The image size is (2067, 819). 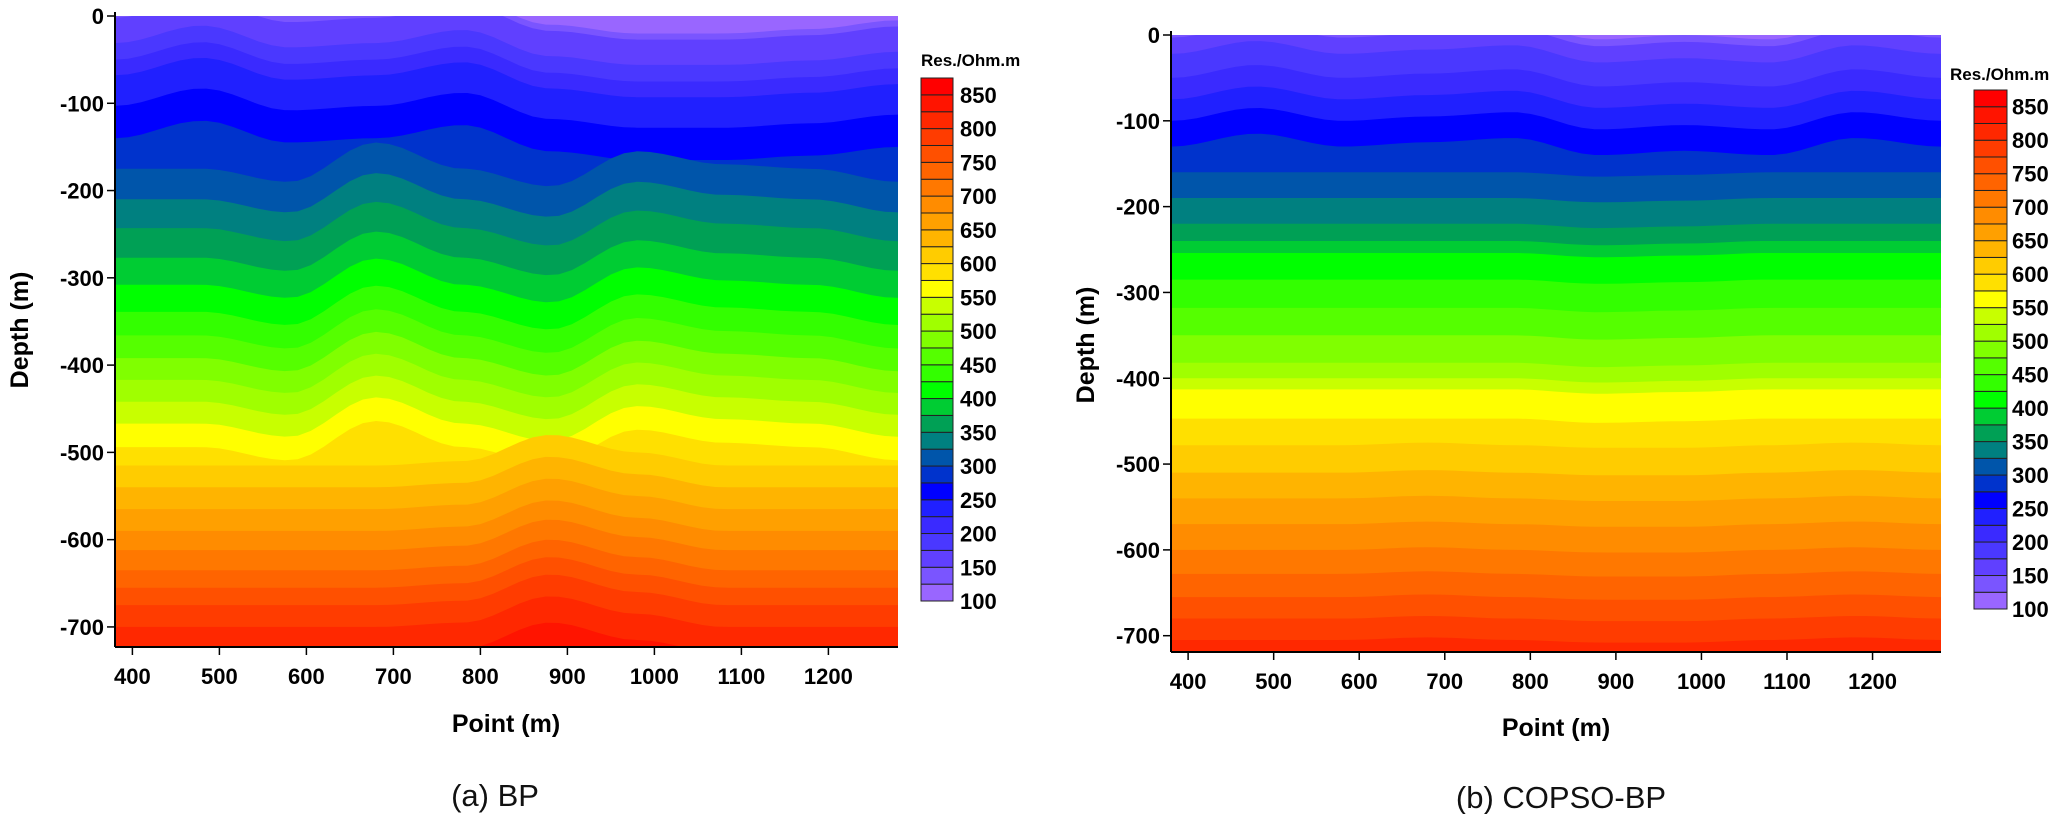 What do you see at coordinates (20, 330) in the screenshot?
I see `y-axis-title: Depth (m)` at bounding box center [20, 330].